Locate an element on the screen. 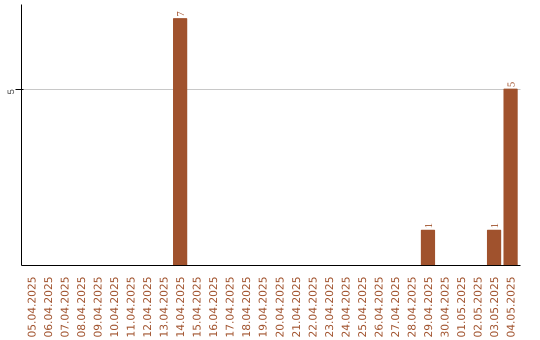 The height and width of the screenshot is (340, 540). x-tick-label: 03.05.2025 is located at coordinates (495, 307).